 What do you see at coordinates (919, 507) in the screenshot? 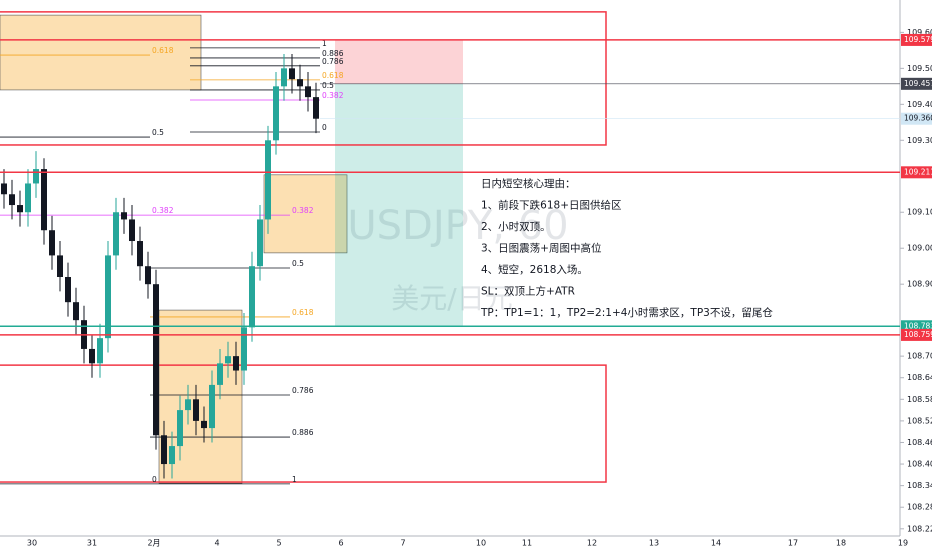
I see `y-tick-label: 108.280` at bounding box center [919, 507].